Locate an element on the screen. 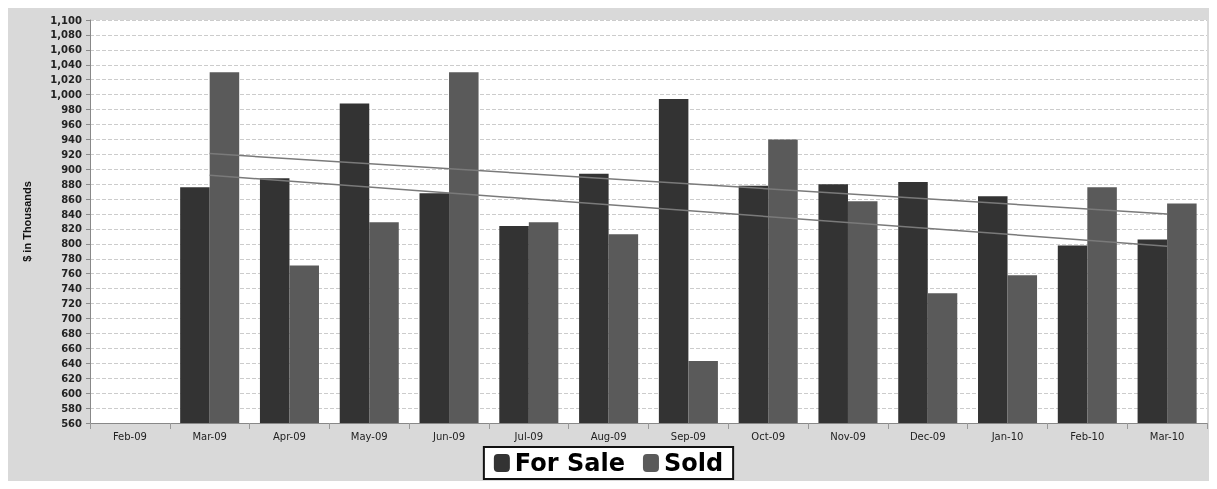 The image size is (1217, 489). y-tick-label: 840 is located at coordinates (72, 214).